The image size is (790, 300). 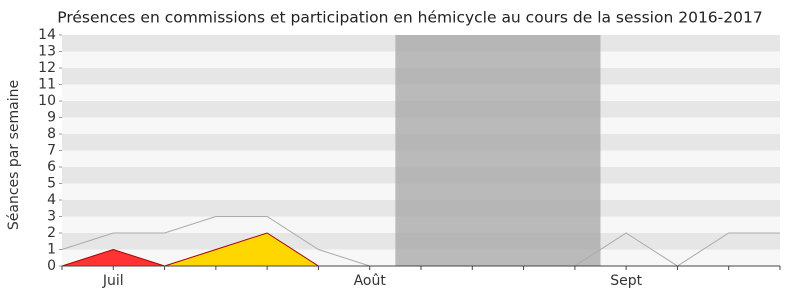 I want to click on y-tick-label: 14, so click(x=47, y=35).